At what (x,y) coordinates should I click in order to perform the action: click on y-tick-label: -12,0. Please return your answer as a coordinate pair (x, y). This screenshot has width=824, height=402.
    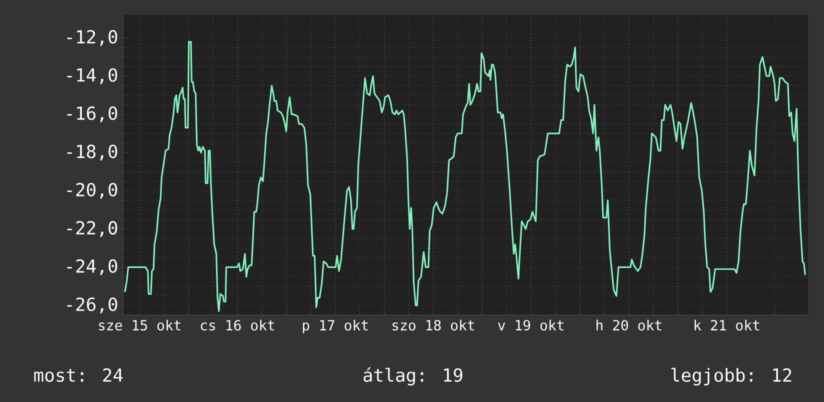
    Looking at the image, I should click on (92, 38).